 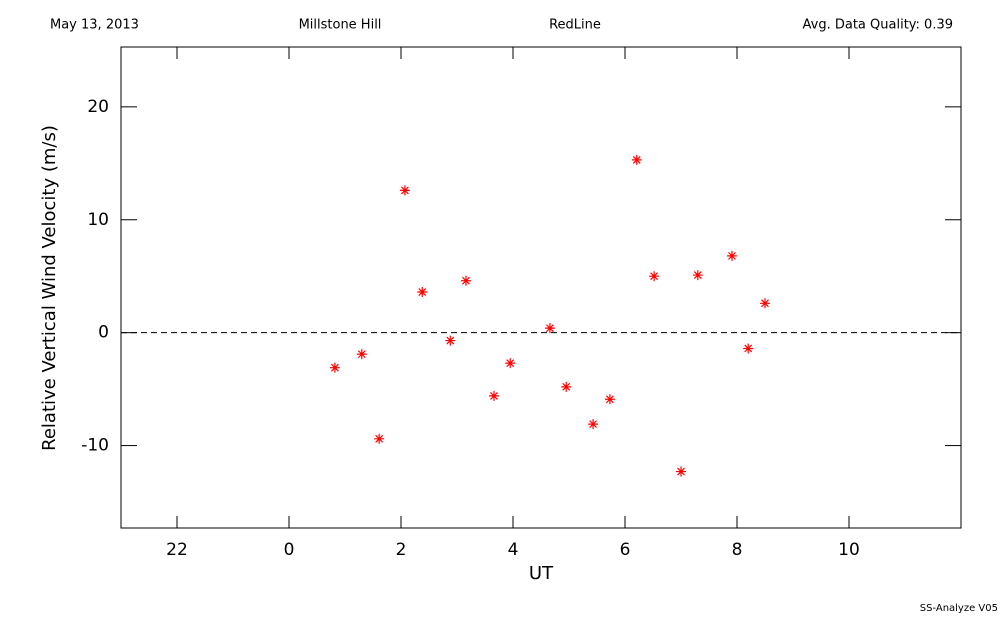 I want to click on site: Millstone Hill, so click(x=340, y=25).